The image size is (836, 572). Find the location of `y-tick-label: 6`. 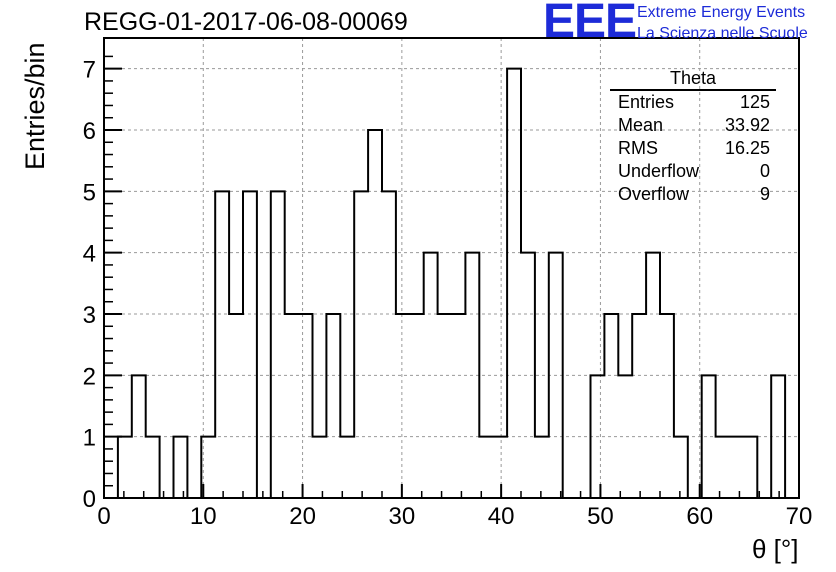

y-tick-label: 6 is located at coordinates (89, 131).